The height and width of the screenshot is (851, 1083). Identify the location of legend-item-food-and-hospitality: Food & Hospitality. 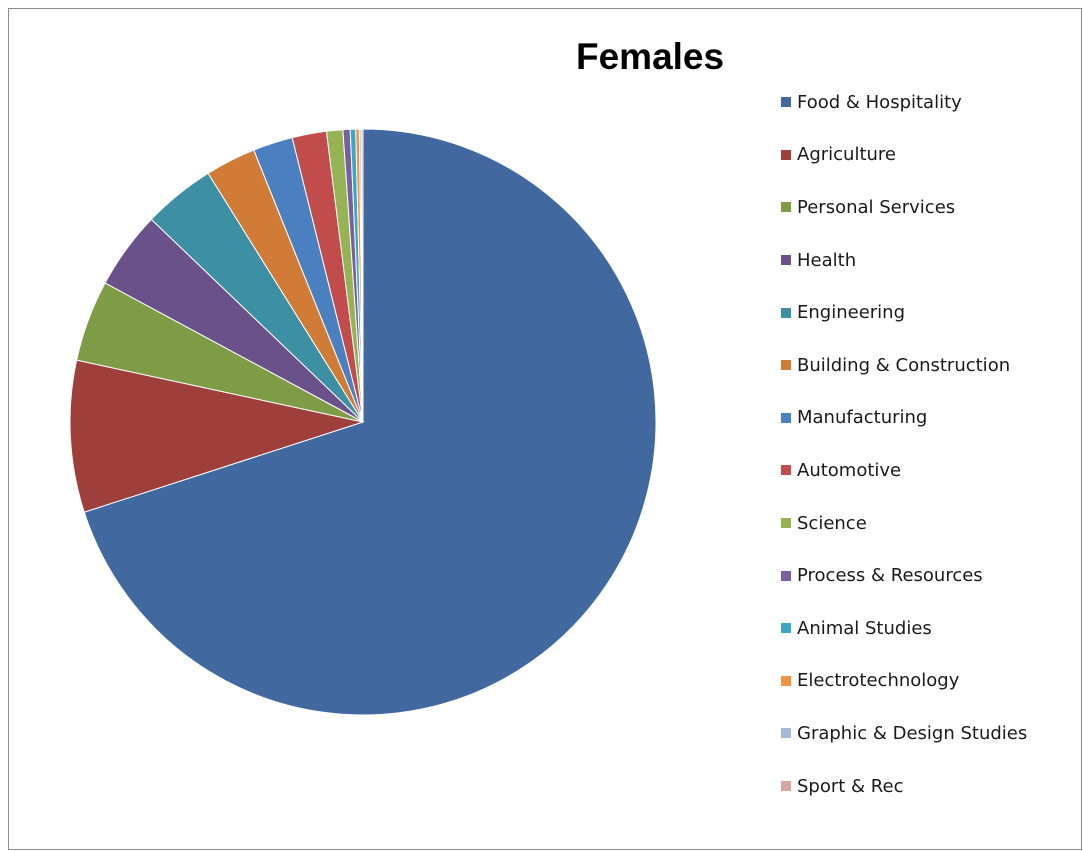
(904, 102).